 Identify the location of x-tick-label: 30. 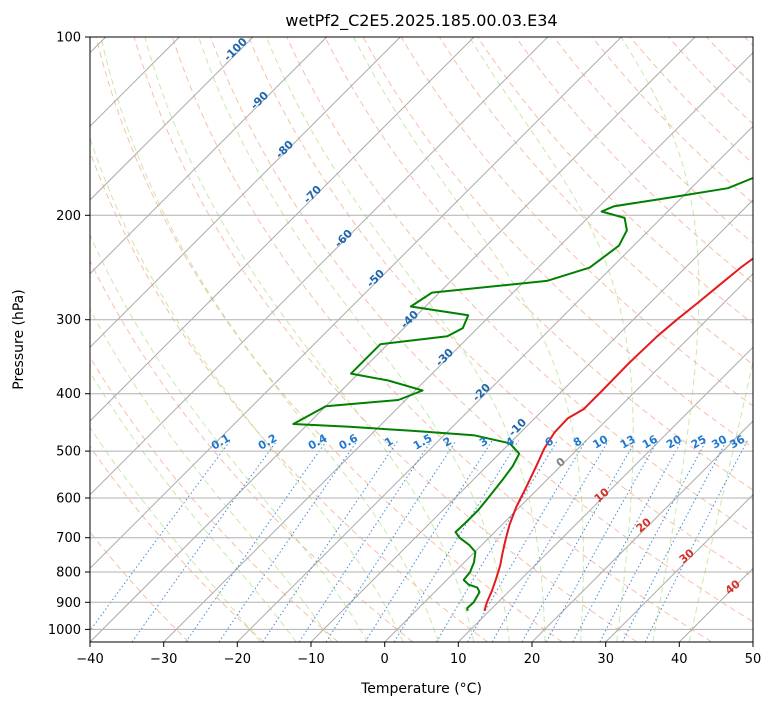
(605, 659).